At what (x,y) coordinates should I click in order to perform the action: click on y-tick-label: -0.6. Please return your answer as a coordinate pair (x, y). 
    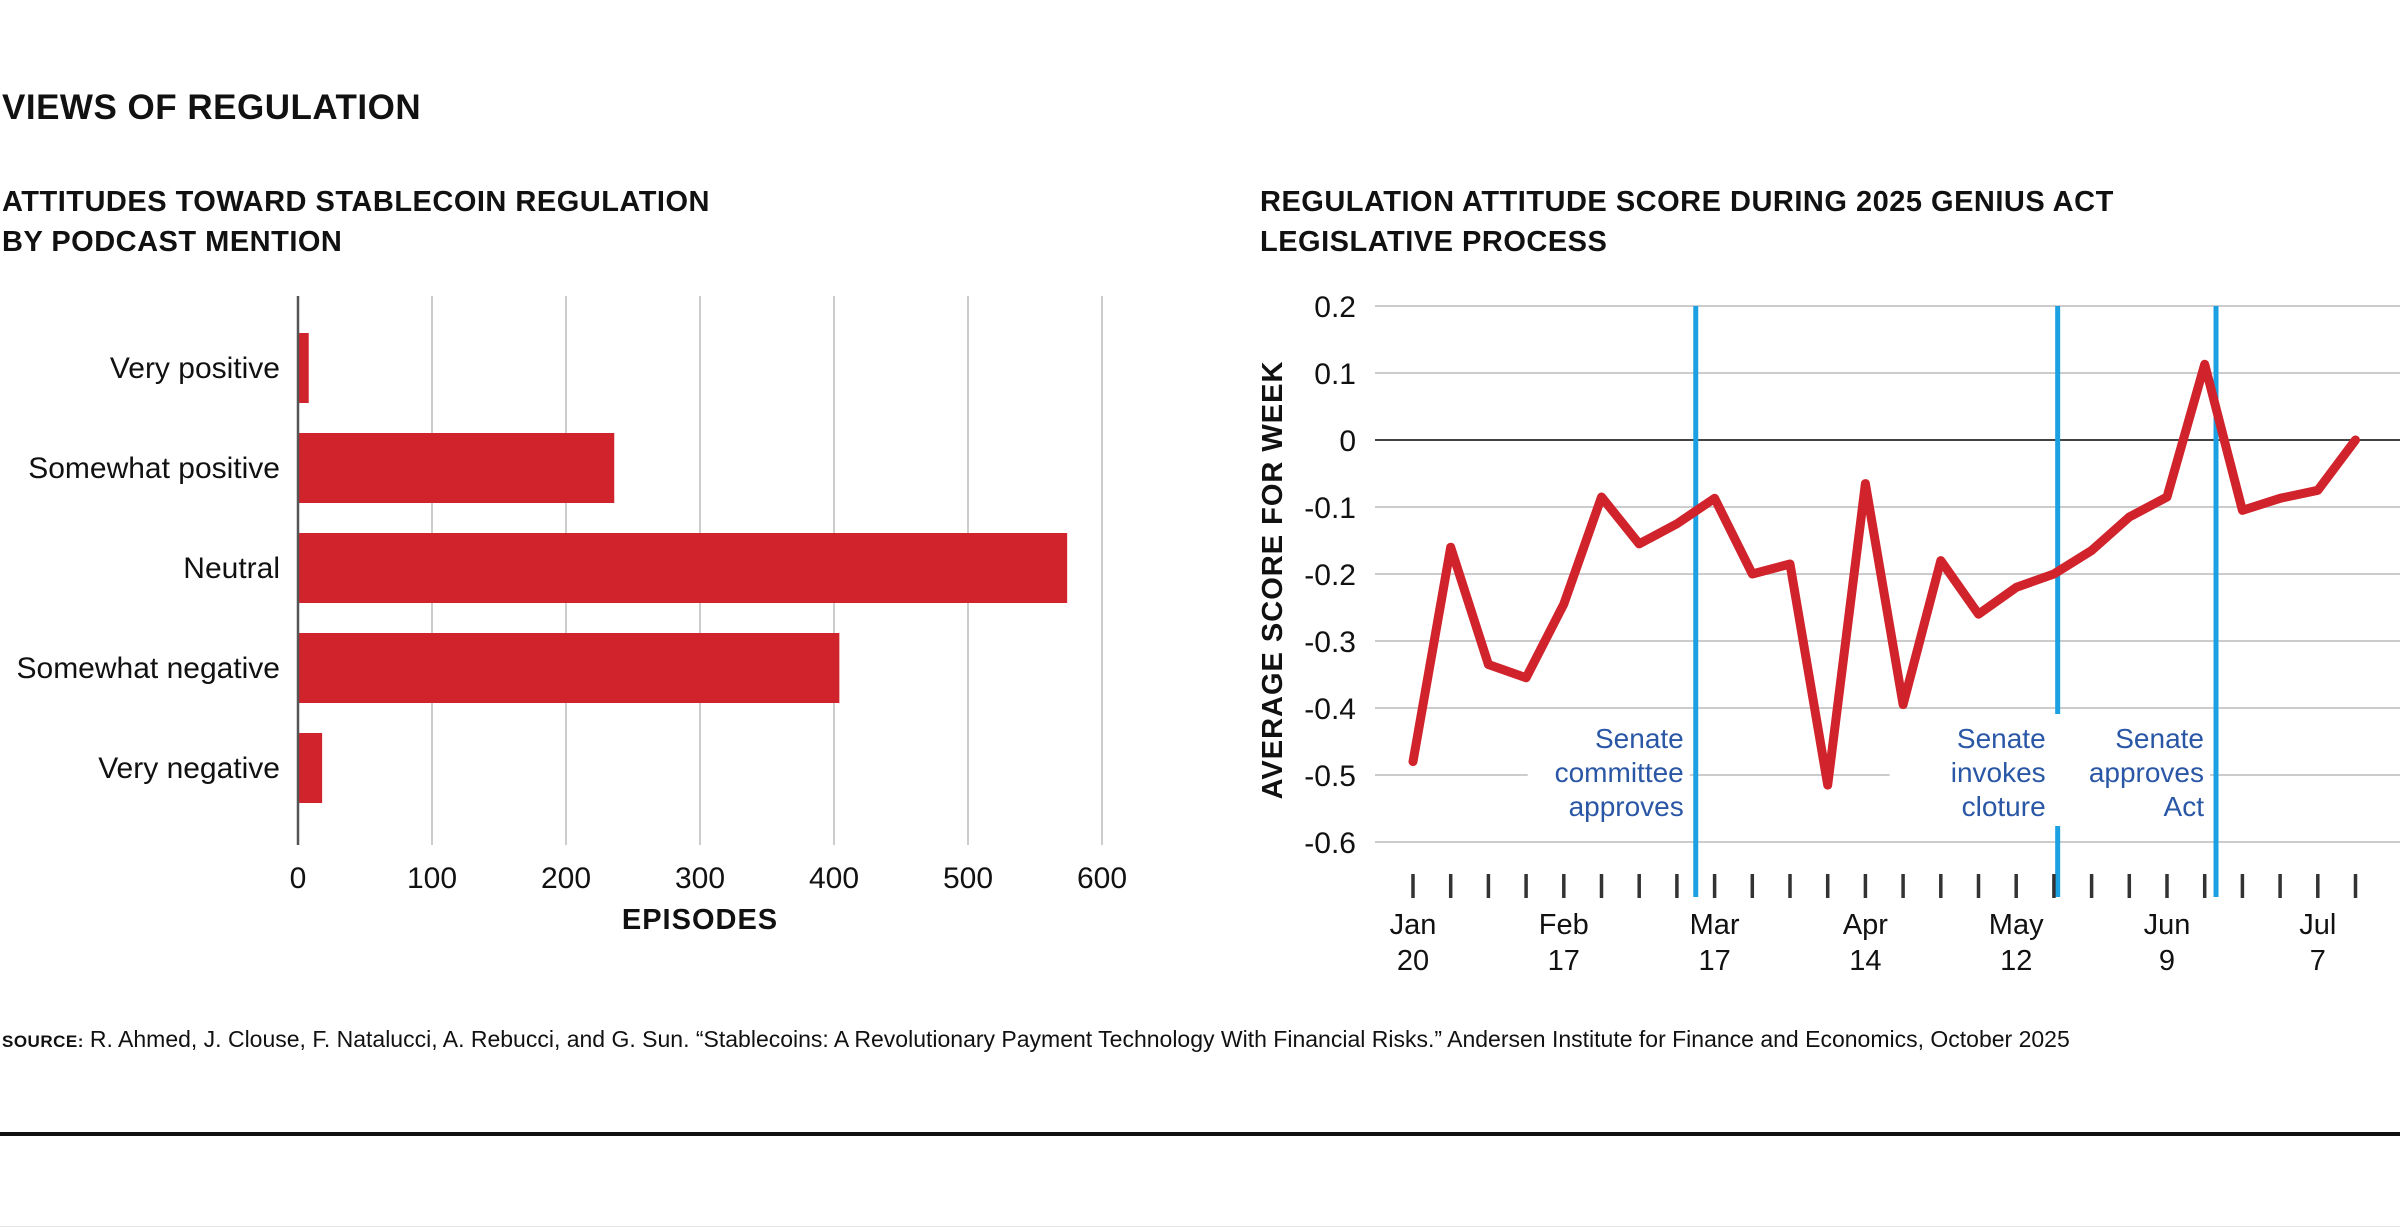
    Looking at the image, I should click on (1330, 843).